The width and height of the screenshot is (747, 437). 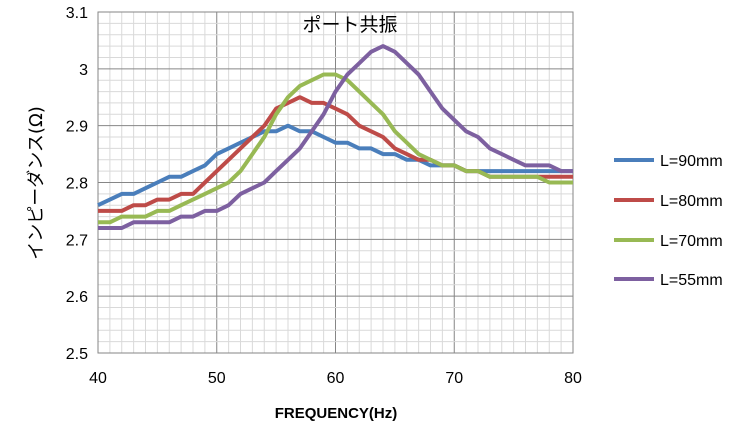 I want to click on x-axis-label: FREQUENCY(Hz), so click(x=336, y=413).